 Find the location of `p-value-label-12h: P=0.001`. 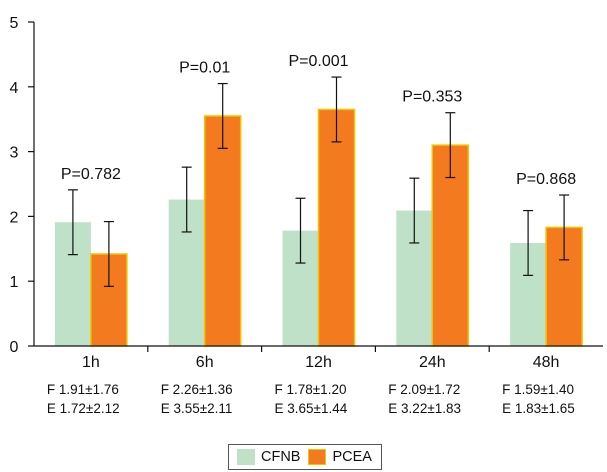

p-value-label-12h: P=0.001 is located at coordinates (318, 61).